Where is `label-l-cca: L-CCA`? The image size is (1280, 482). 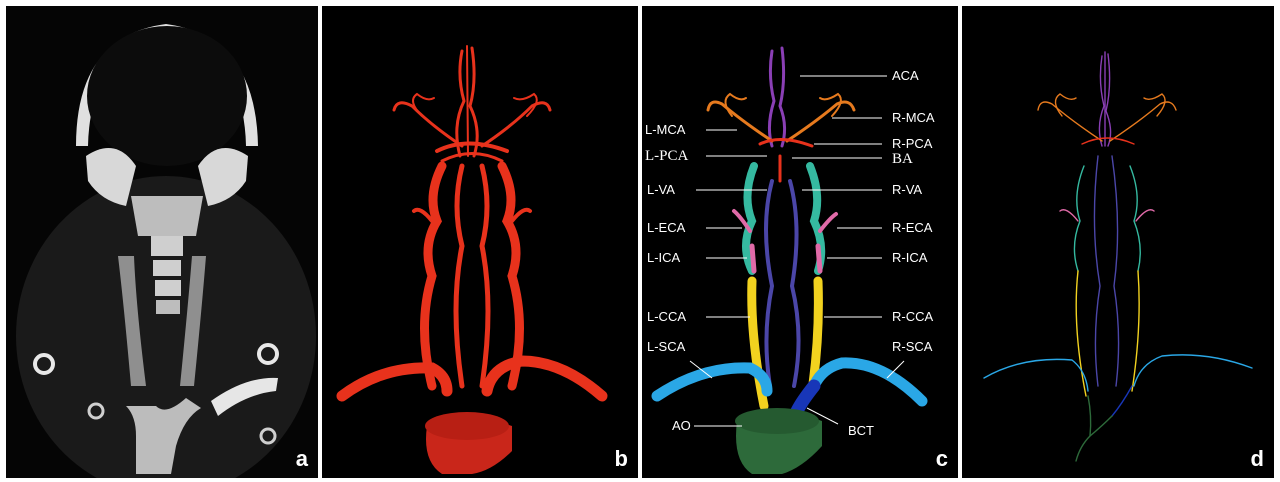 label-l-cca: L-CCA is located at coordinates (667, 316).